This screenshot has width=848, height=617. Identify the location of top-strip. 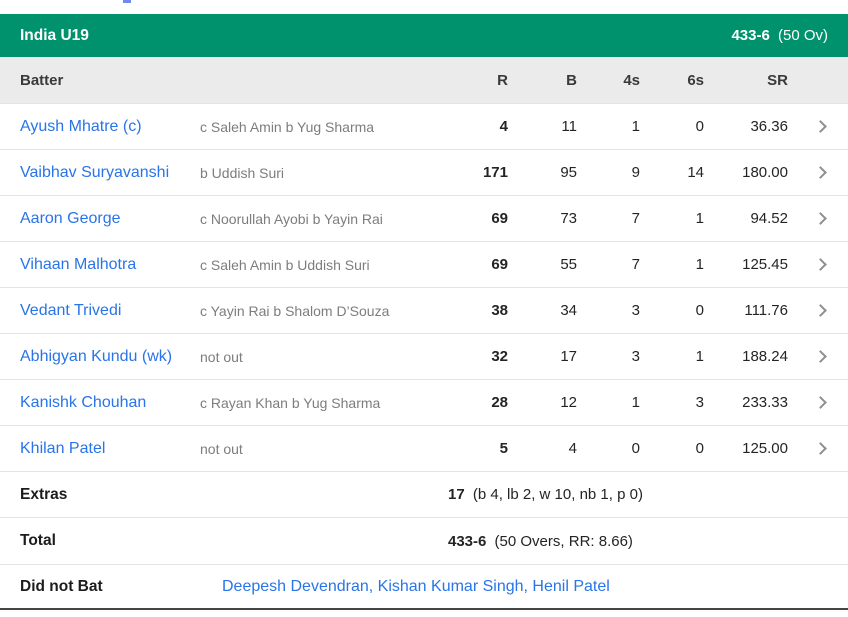
(424, 7).